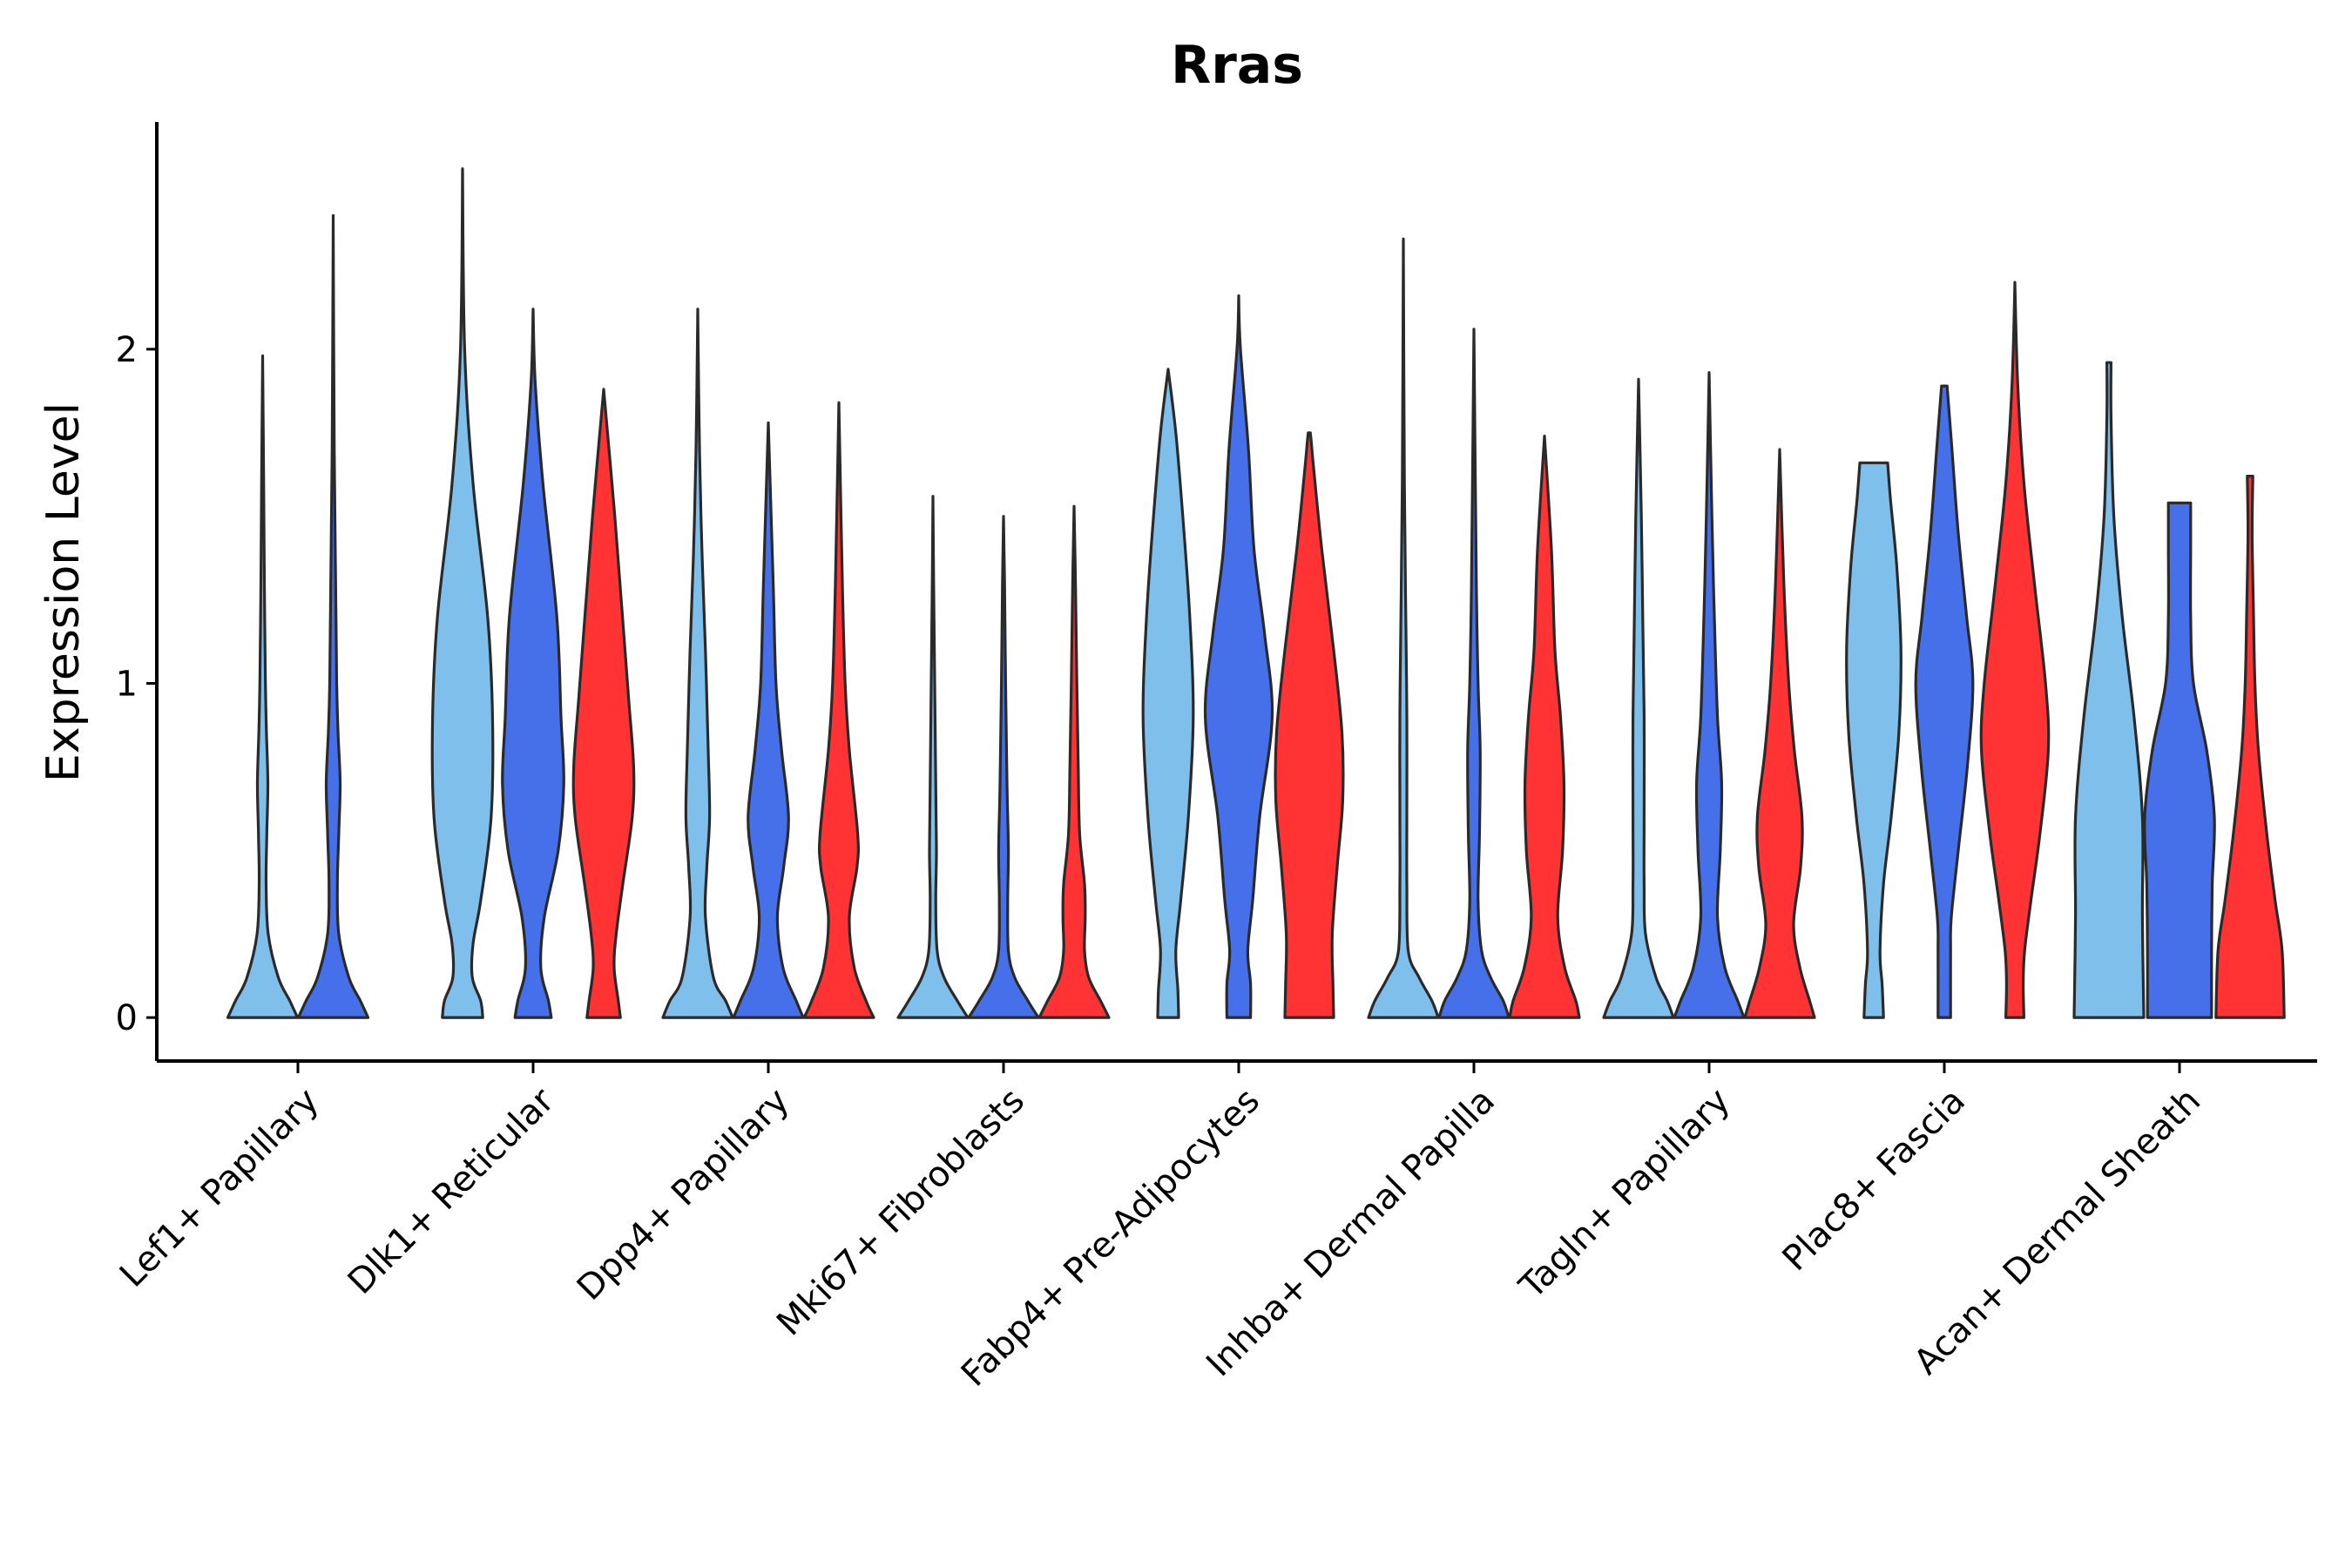  I want to click on y-tick-label-1: 1, so click(127, 684).